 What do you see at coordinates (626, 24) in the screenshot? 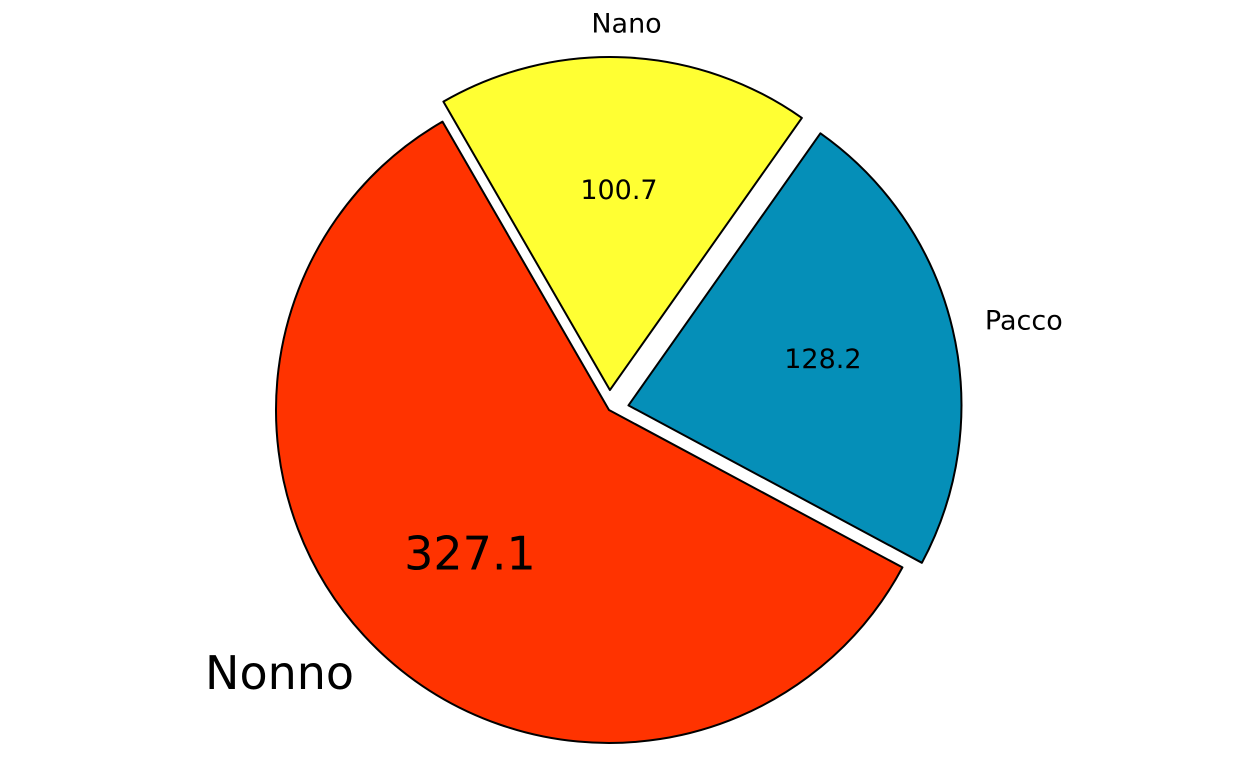
I see `pie-category-label-nano: Nano` at bounding box center [626, 24].